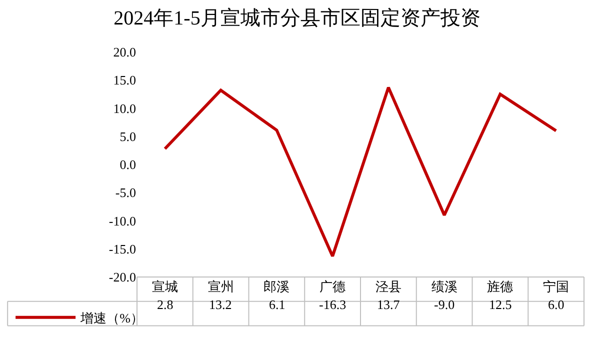  I want to click on y-tick-label: -15.0, so click(122, 248).